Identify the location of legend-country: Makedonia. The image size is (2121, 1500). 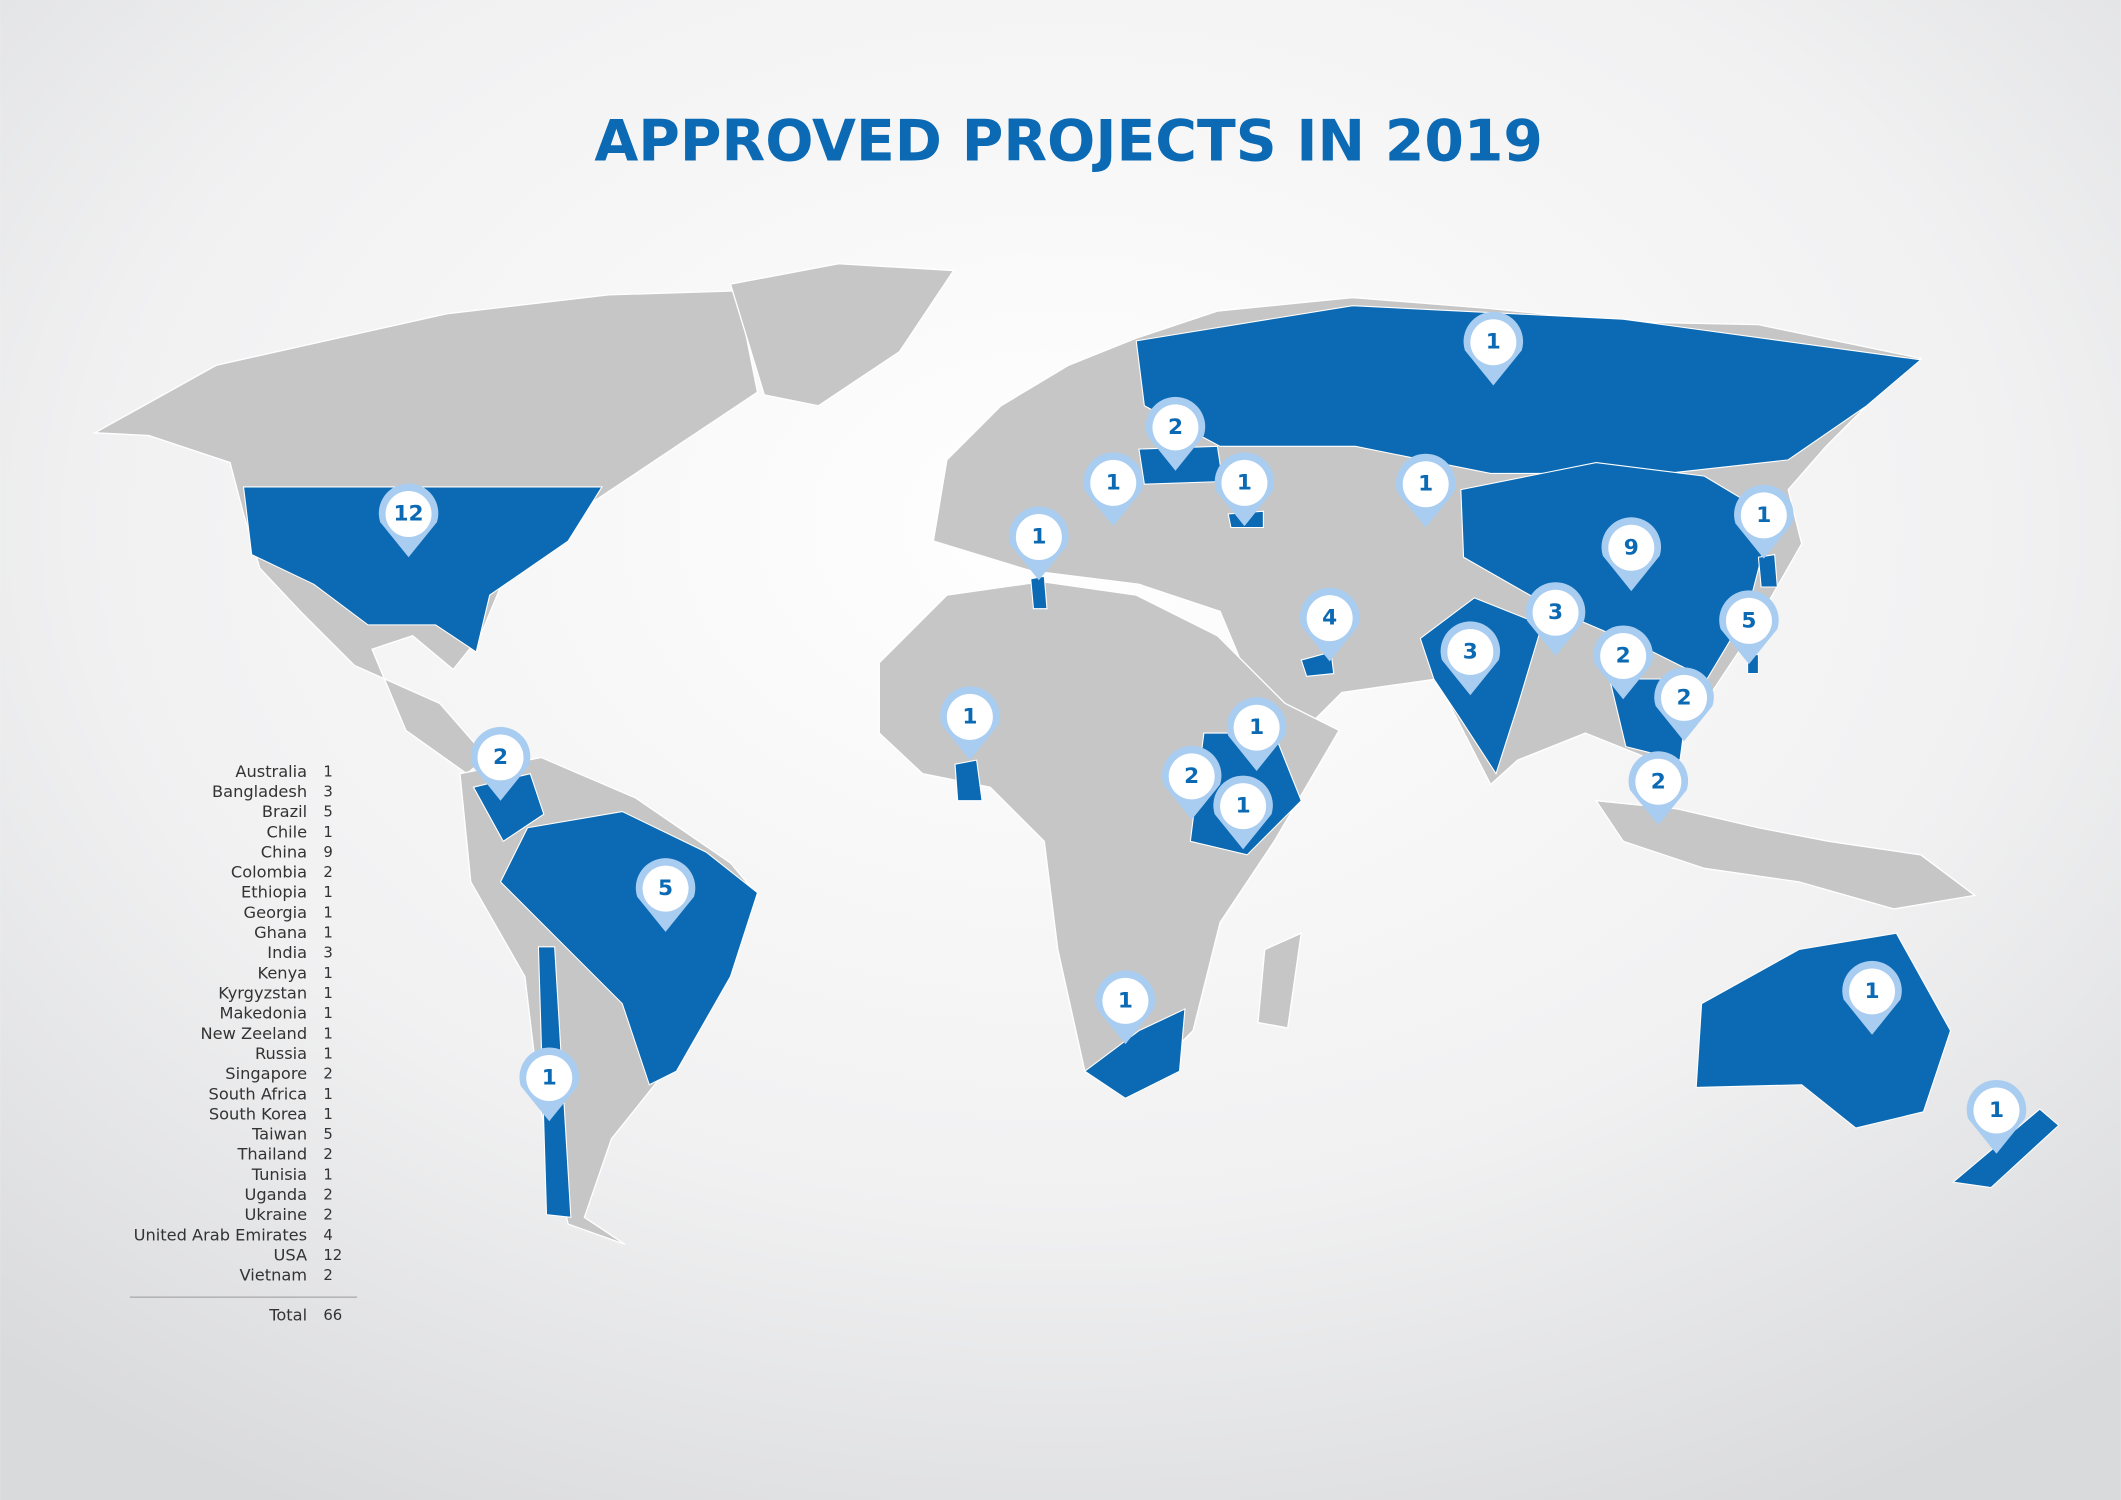
(263, 1013).